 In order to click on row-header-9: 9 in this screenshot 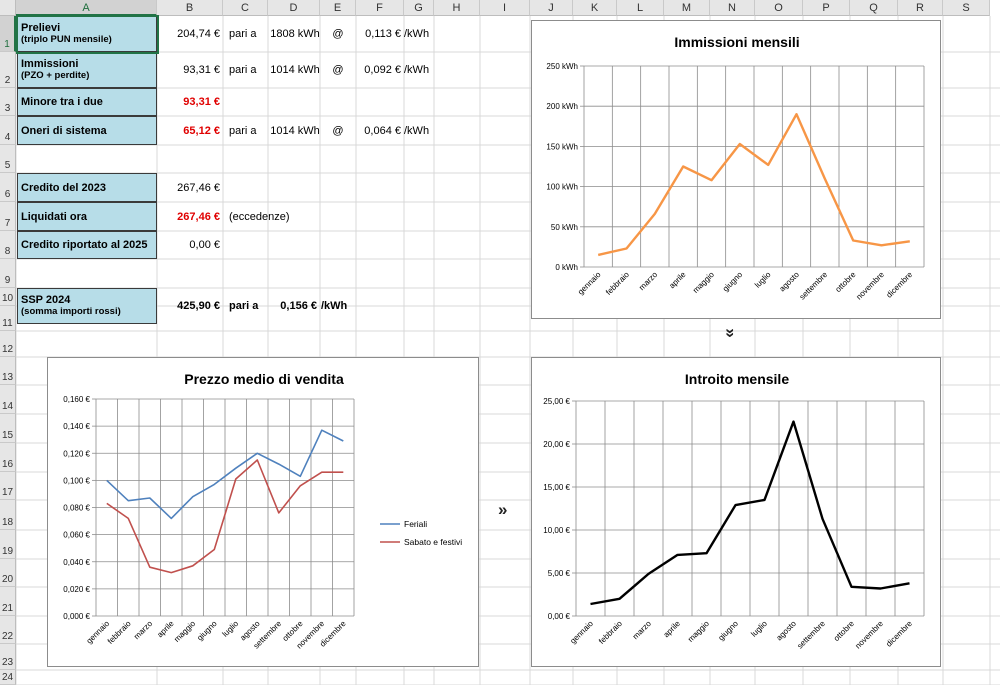, I will do `click(8, 273)`.